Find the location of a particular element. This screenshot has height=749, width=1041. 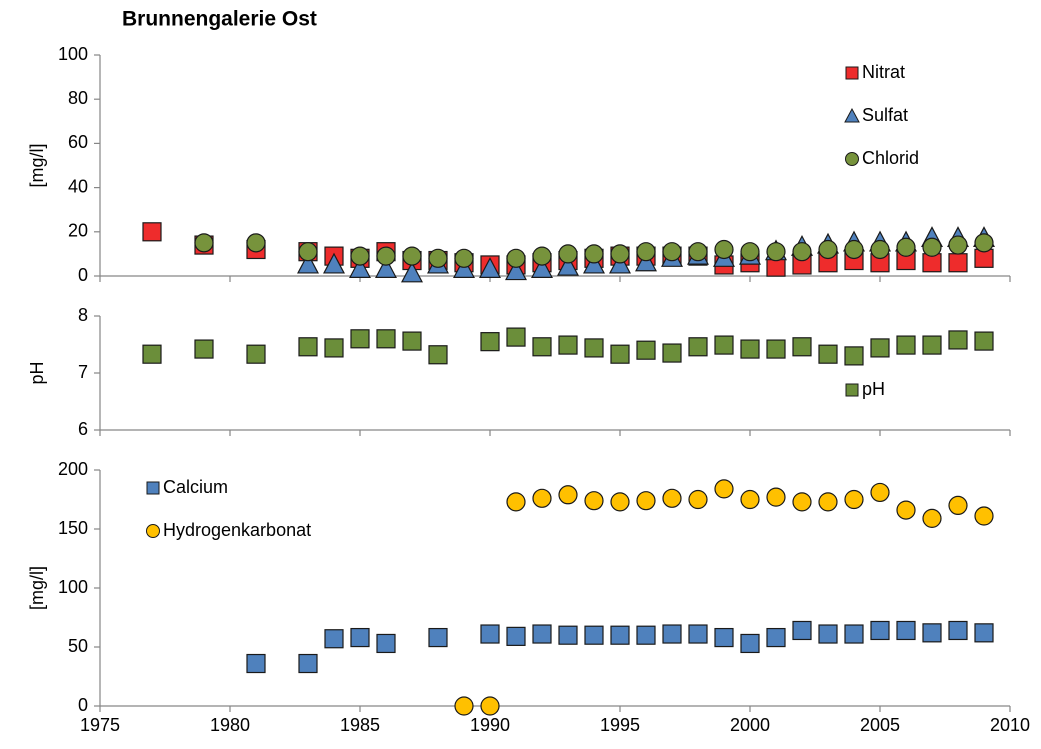

y-axis-label: pH is located at coordinates (37, 372).